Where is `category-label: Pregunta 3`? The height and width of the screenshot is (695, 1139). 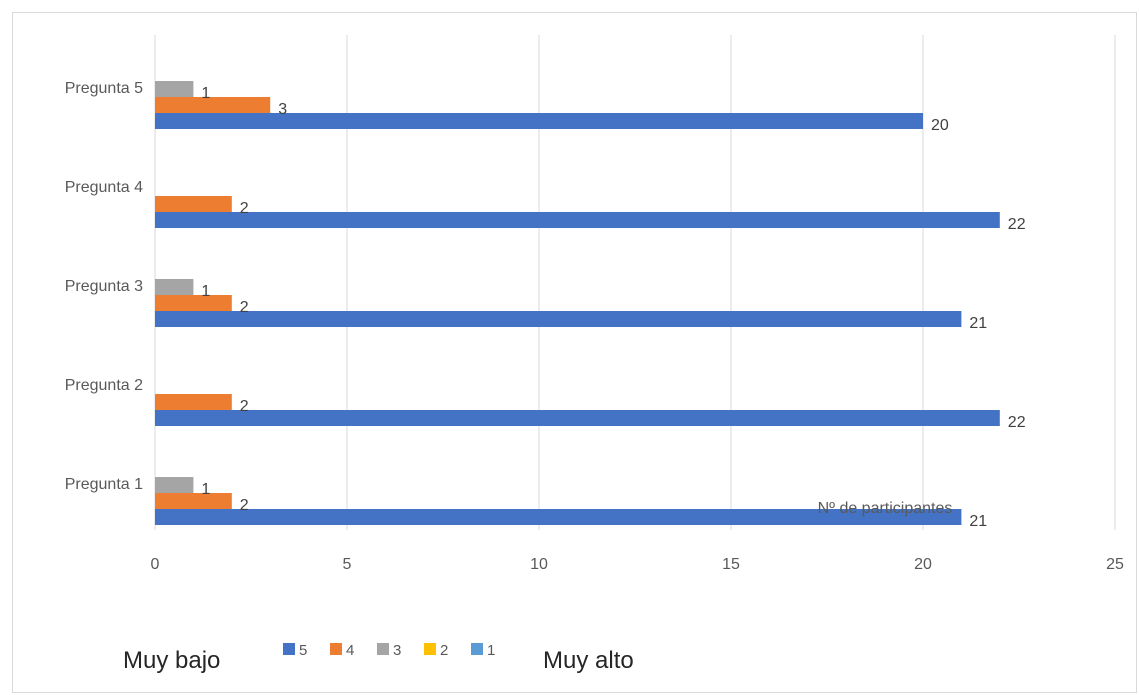 category-label: Pregunta 3 is located at coordinates (104, 286).